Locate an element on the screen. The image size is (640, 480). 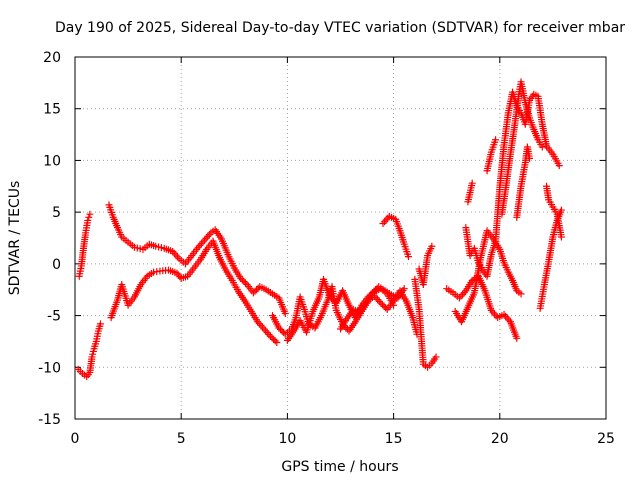
y-axis-label: SDTVAR / TECUs is located at coordinates (15, 238).